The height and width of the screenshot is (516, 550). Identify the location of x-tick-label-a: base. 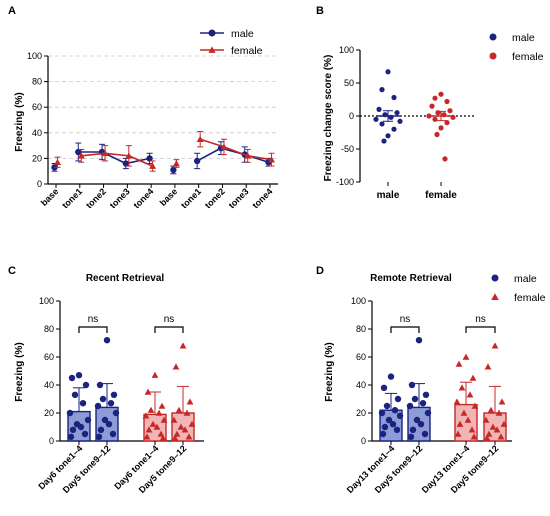
(169, 197).